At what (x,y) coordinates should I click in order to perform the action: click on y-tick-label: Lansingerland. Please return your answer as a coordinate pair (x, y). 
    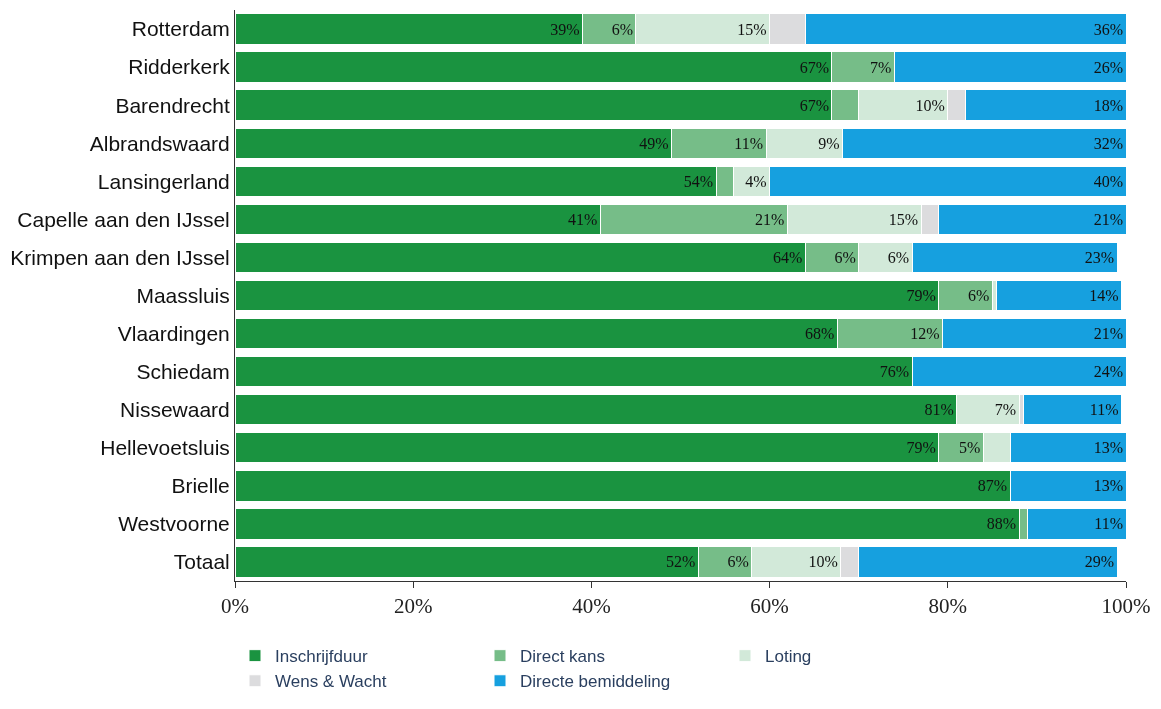
    Looking at the image, I should click on (163, 181).